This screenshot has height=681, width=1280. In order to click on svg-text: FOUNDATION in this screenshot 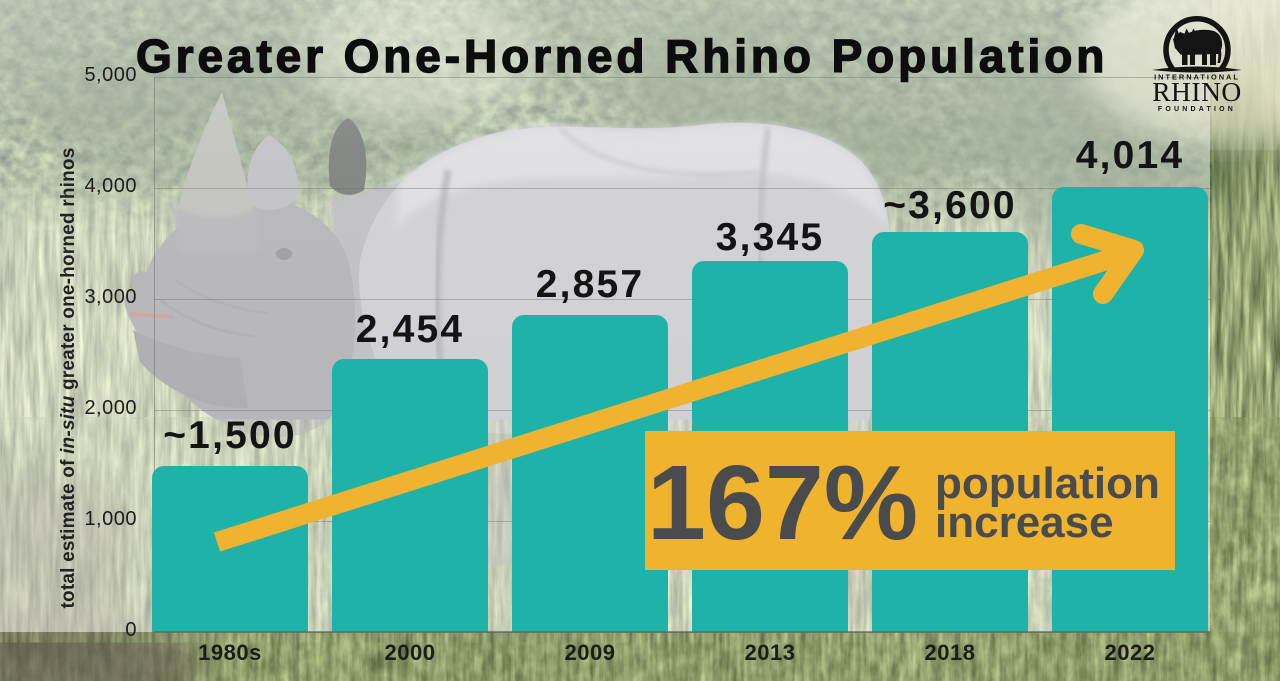, I will do `click(1197, 109)`.